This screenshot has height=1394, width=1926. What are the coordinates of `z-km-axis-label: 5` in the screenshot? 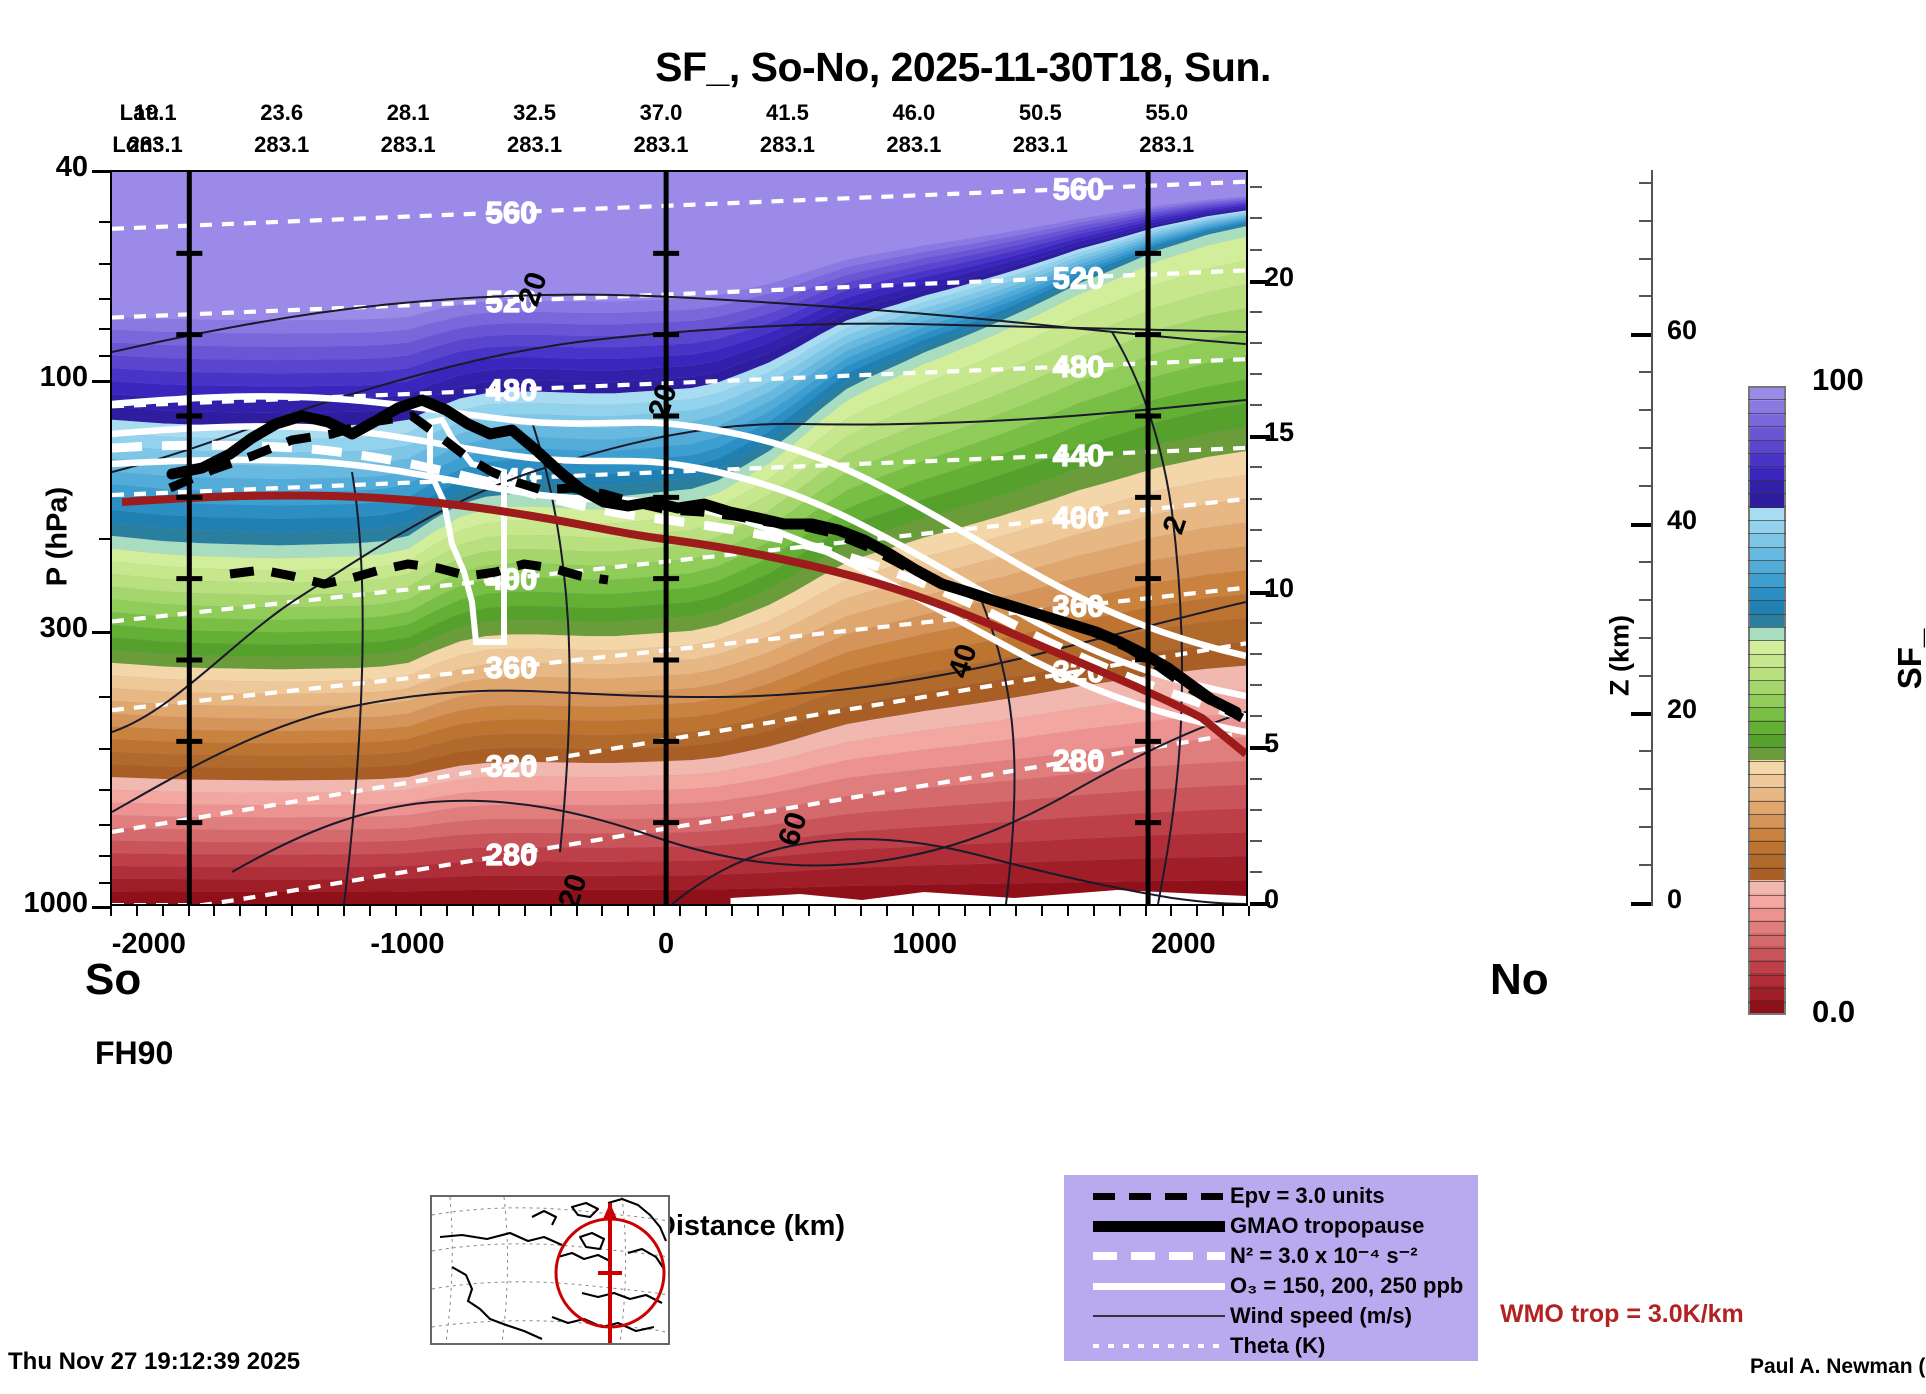 It's located at (1272, 743).